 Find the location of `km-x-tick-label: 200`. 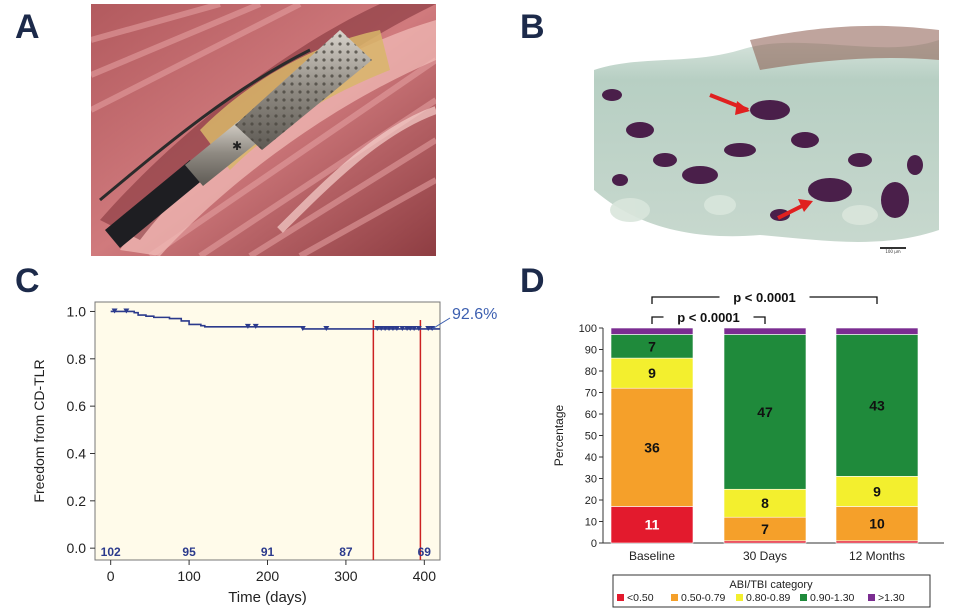

km-x-tick-label: 200 is located at coordinates (268, 576).